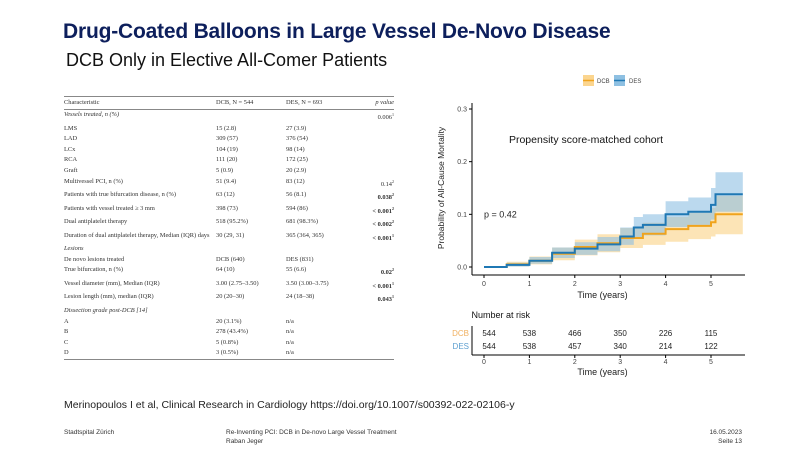 The height and width of the screenshot is (450, 800). What do you see at coordinates (225, 195) in the screenshot?
I see `row-dcb-value: 63 (12)` at bounding box center [225, 195].